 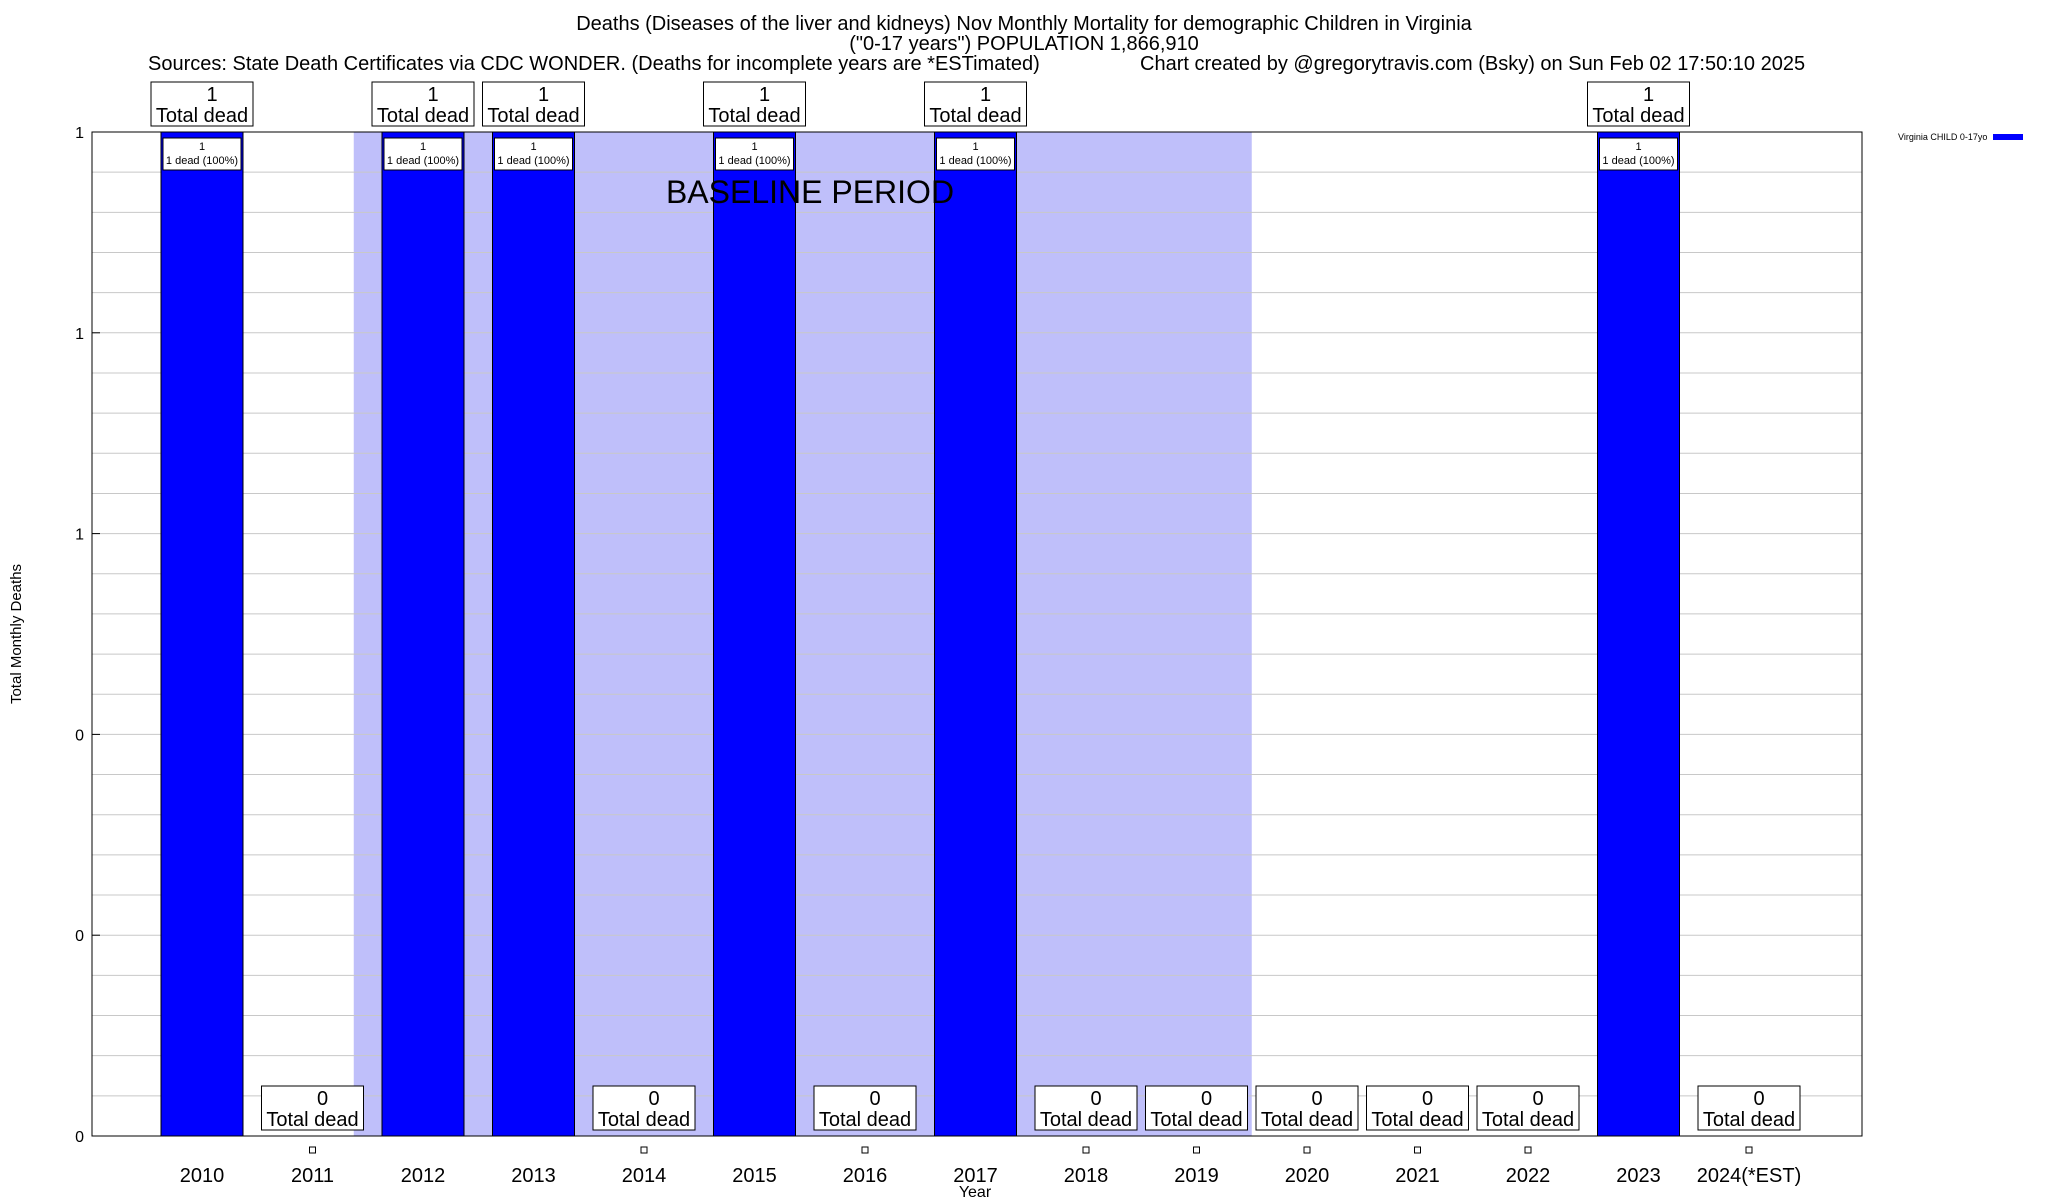 What do you see at coordinates (2008, 137) in the screenshot?
I see `legend-swatch` at bounding box center [2008, 137].